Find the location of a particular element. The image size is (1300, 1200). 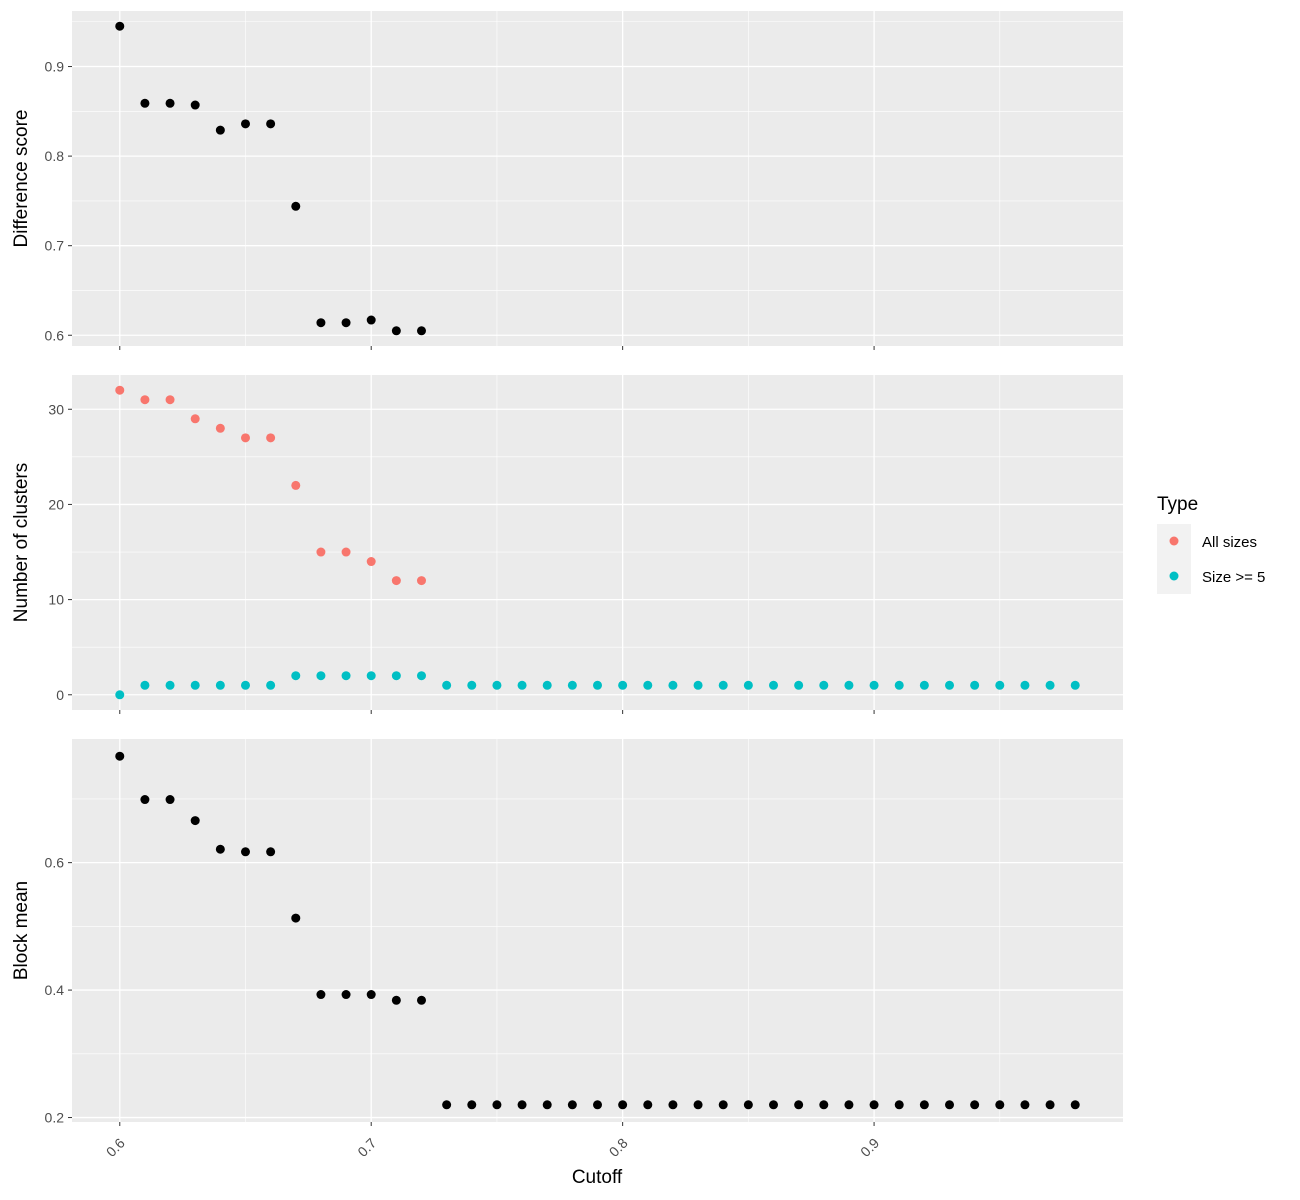

legend-title: Type is located at coordinates (1177, 504).